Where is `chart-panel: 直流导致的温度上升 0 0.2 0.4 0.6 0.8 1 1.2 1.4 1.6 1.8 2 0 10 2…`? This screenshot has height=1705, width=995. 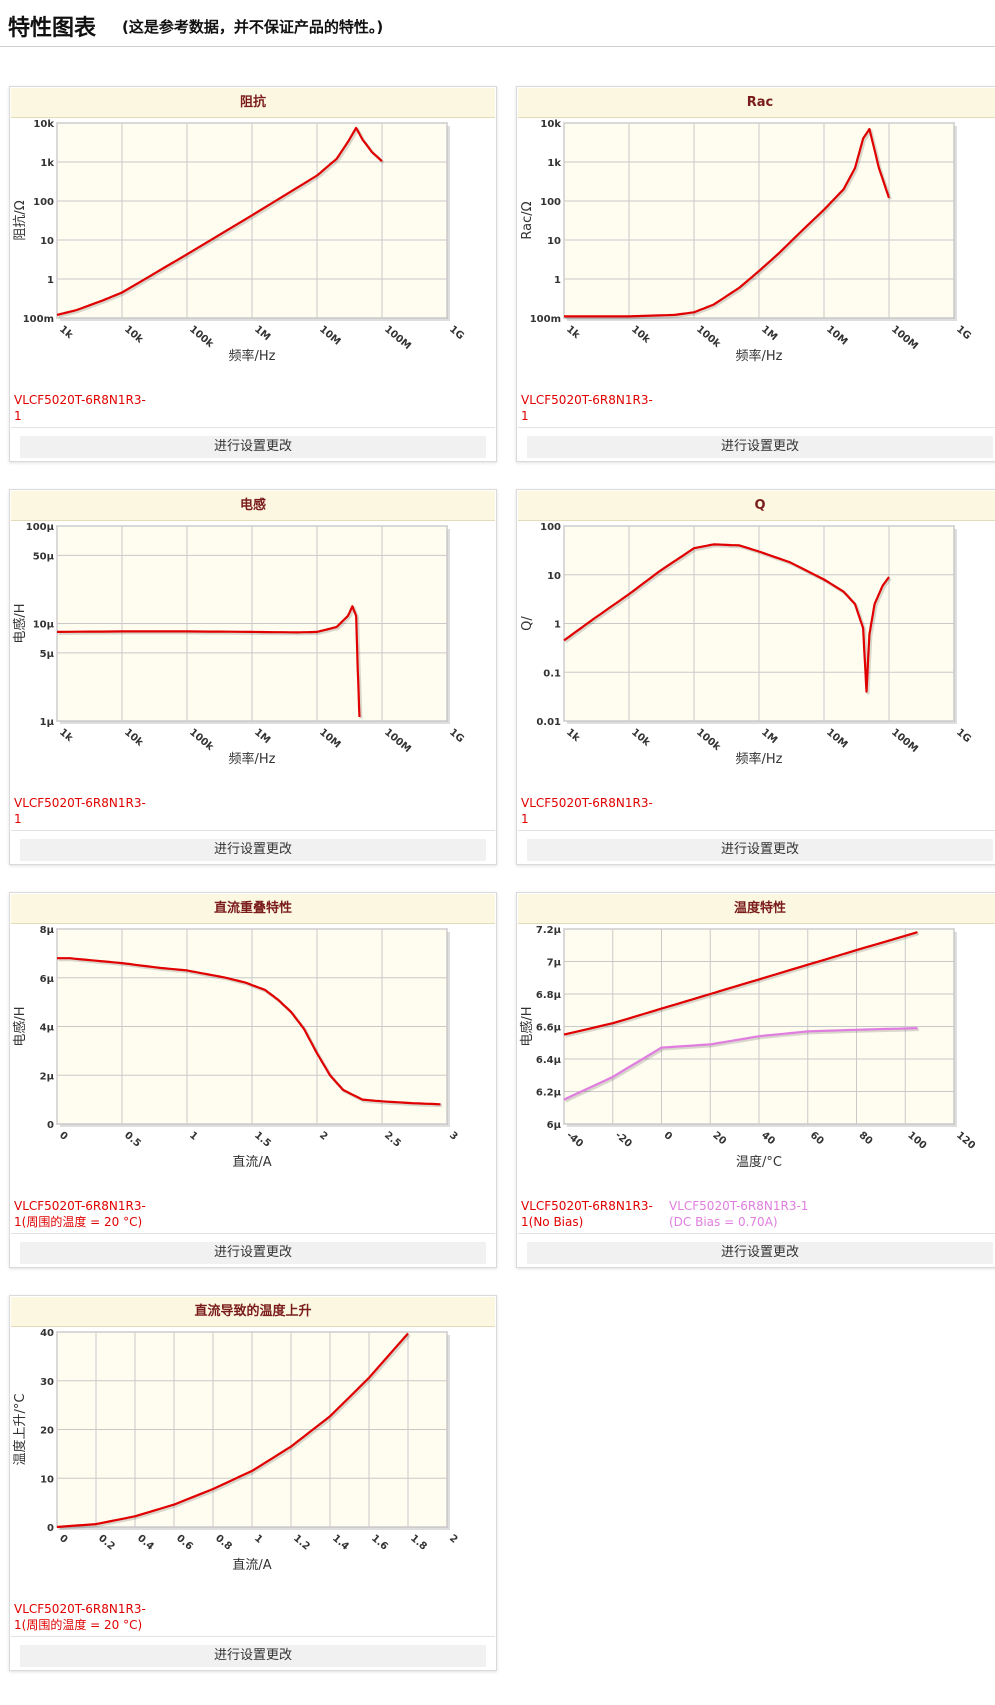 chart-panel: 直流导致的温度上升 0 0.2 0.4 0.6 0.8 1 1.2 1.4 1.6 1.8 2 0 10 2… is located at coordinates (253, 1483).